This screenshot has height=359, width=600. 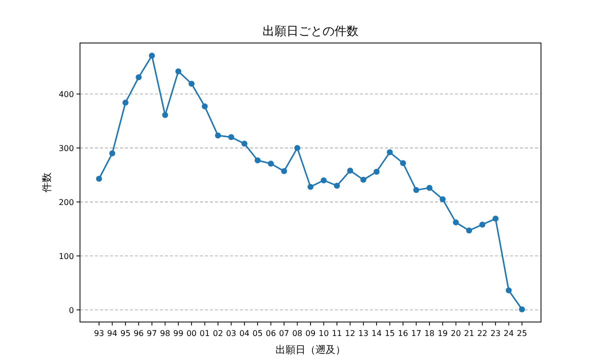 What do you see at coordinates (99, 333) in the screenshot?
I see `x-tick-label: 93` at bounding box center [99, 333].